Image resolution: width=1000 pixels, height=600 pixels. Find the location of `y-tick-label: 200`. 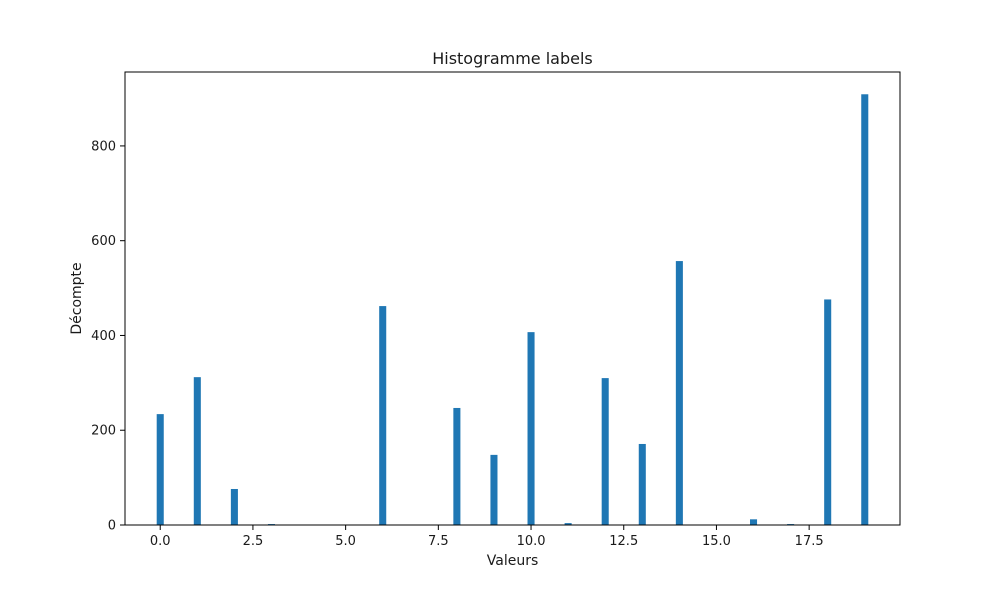

y-tick-label: 200 is located at coordinates (103, 431).